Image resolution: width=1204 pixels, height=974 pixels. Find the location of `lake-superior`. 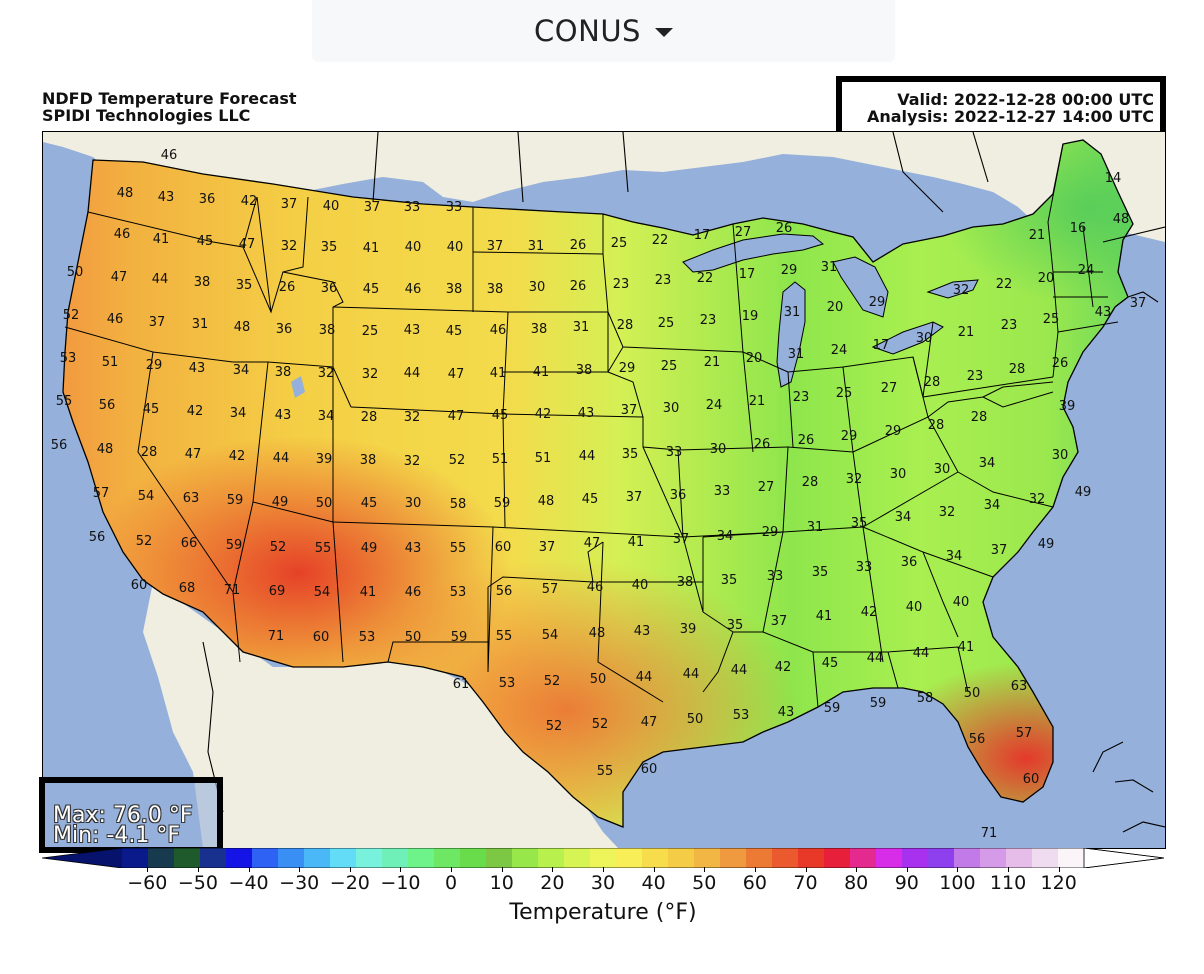

lake-superior is located at coordinates (753, 253).